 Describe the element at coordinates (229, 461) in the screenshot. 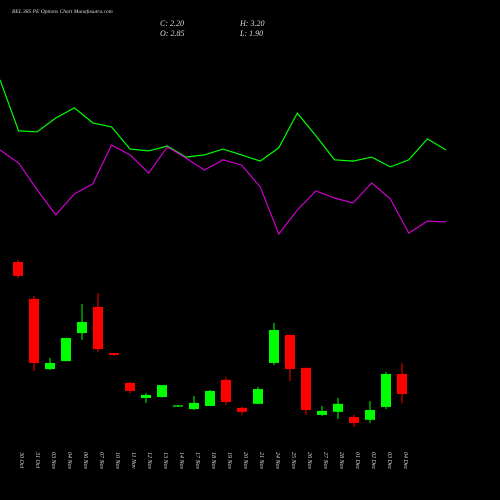

I see `x-tick-label: 19 Nov` at that location.